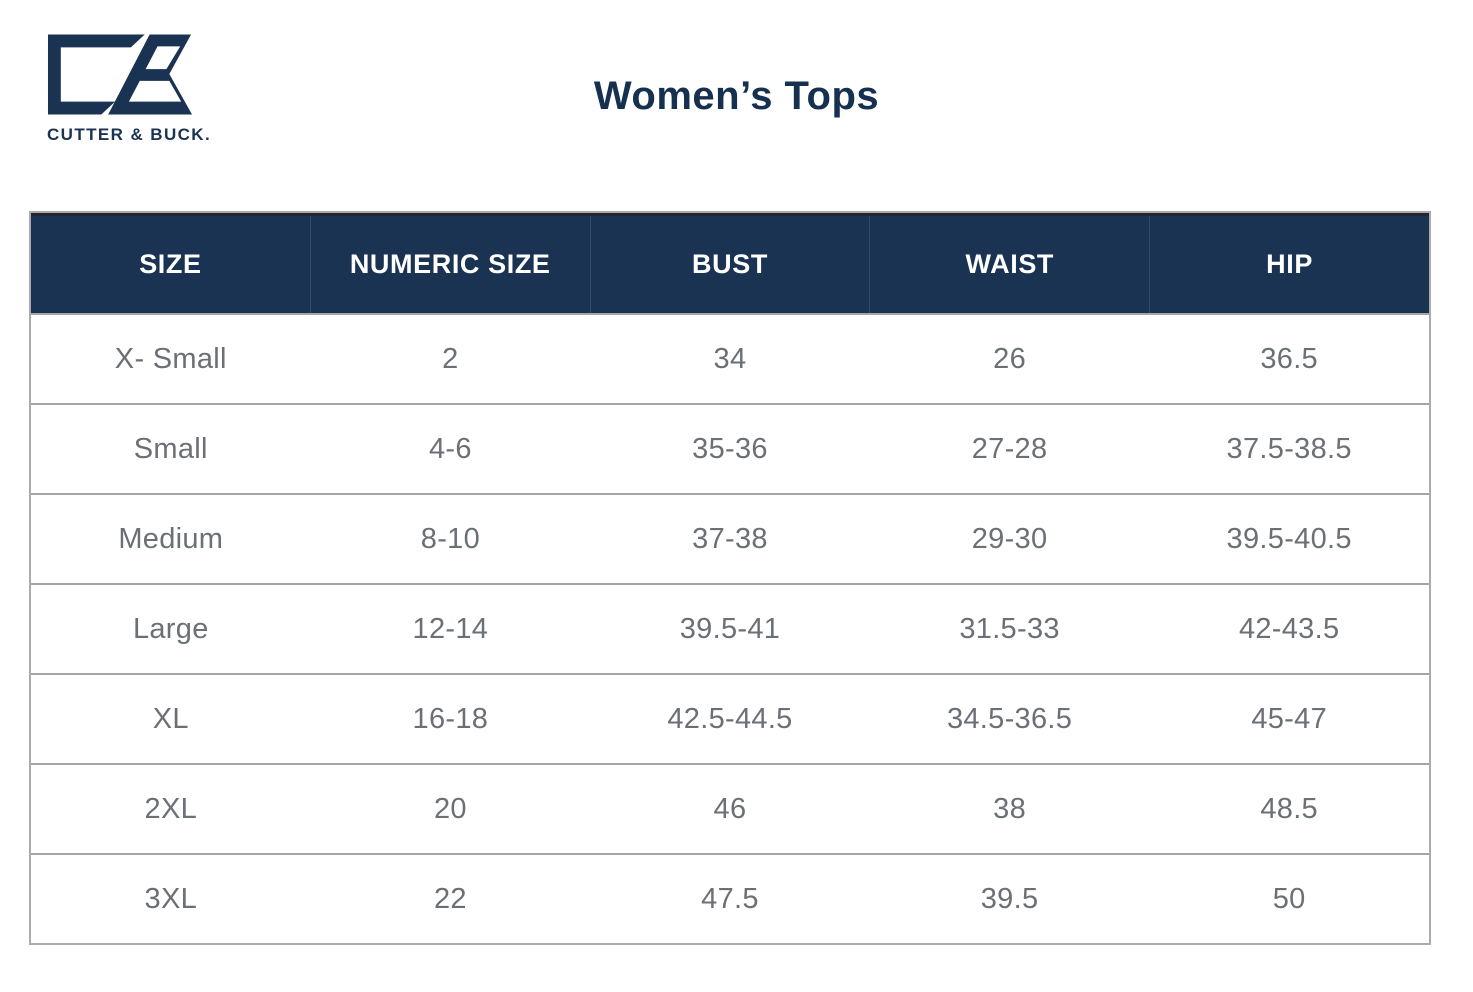 The image size is (1473, 992). Describe the element at coordinates (450, 898) in the screenshot. I see `measurement-cell: 22` at that location.